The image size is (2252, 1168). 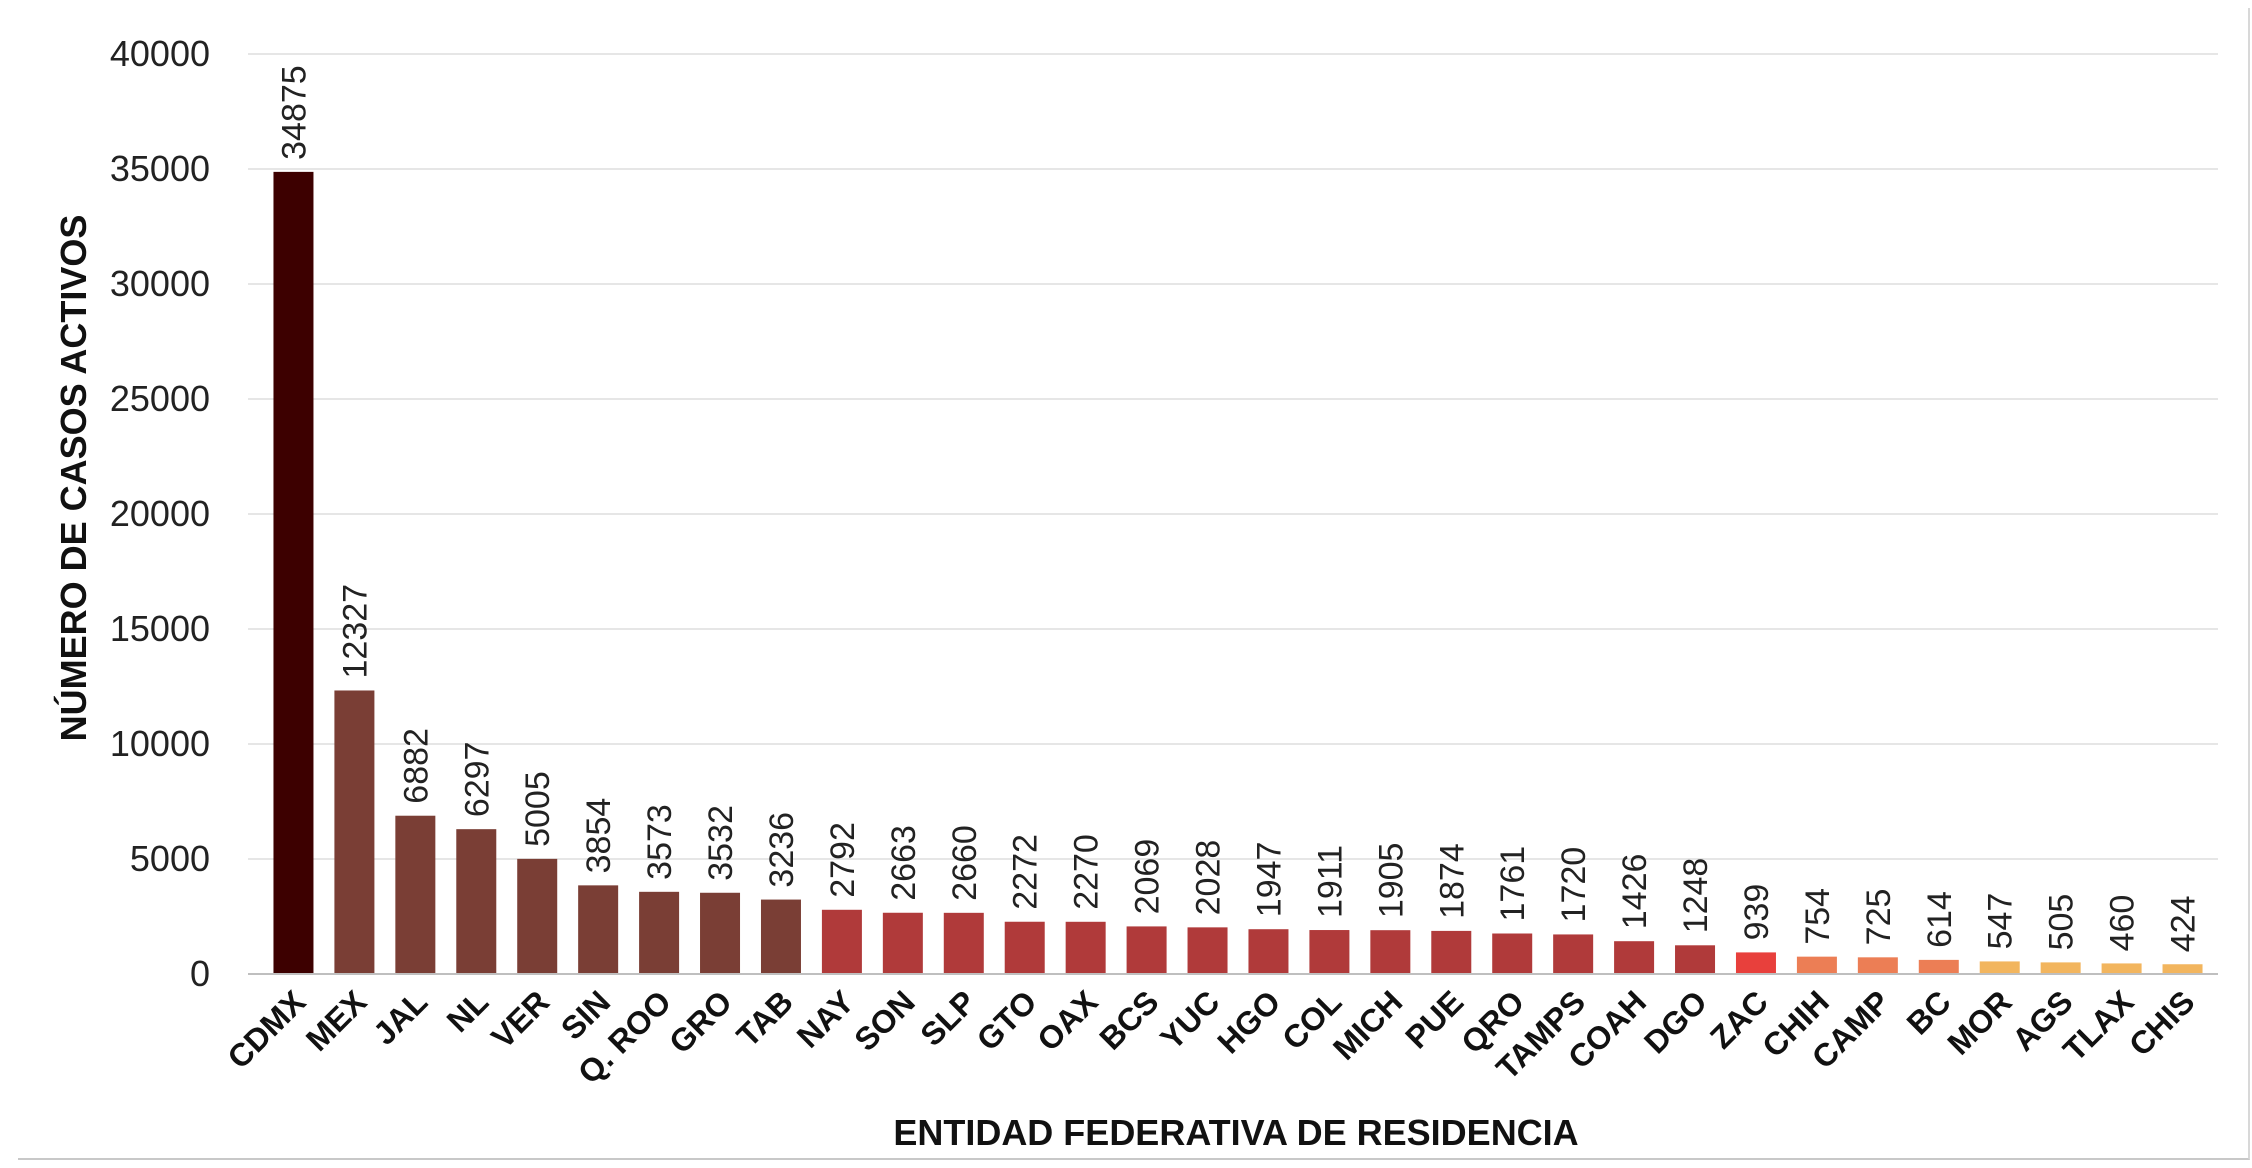 I want to click on bar-oax, so click(x=1085, y=947).